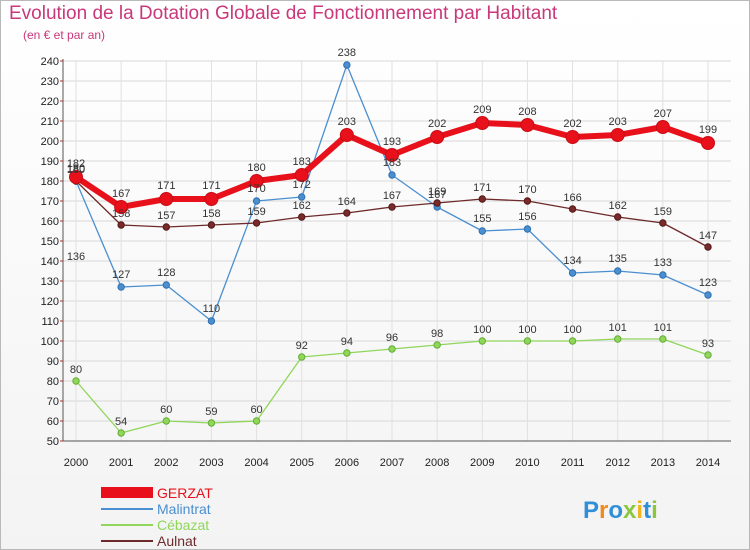  What do you see at coordinates (53, 422) in the screenshot?
I see `y-tick-label: 60` at bounding box center [53, 422].